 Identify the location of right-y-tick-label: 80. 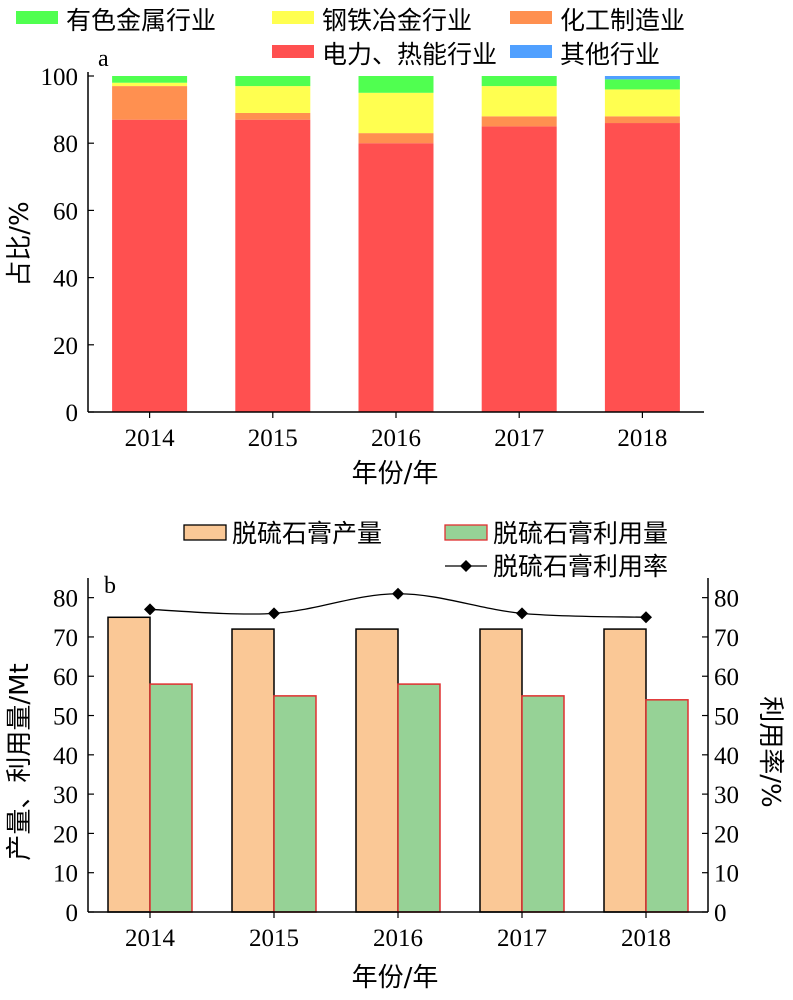
(726, 599).